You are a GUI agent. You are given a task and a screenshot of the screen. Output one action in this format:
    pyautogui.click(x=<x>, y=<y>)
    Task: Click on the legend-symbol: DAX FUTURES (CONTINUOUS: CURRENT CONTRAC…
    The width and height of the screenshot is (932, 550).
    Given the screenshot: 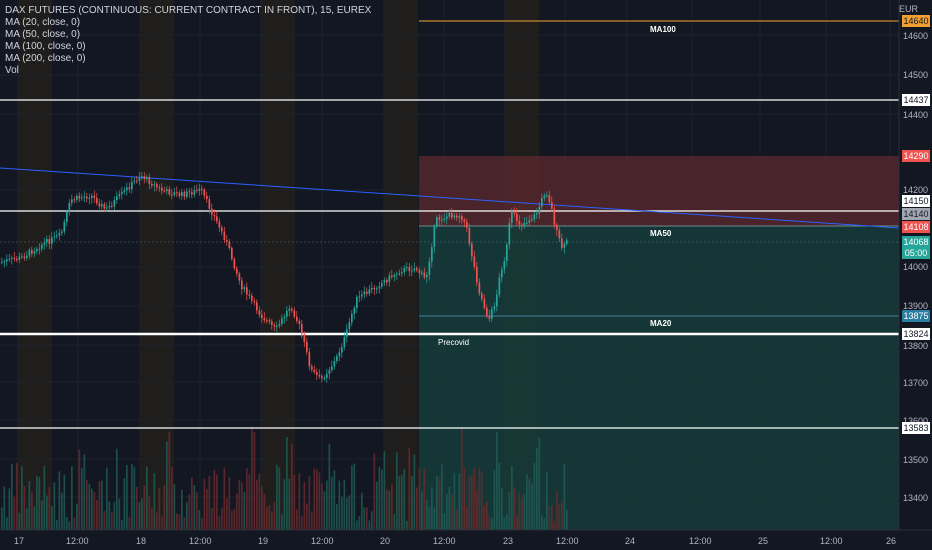 What is the action you would take?
    pyautogui.click(x=188, y=10)
    